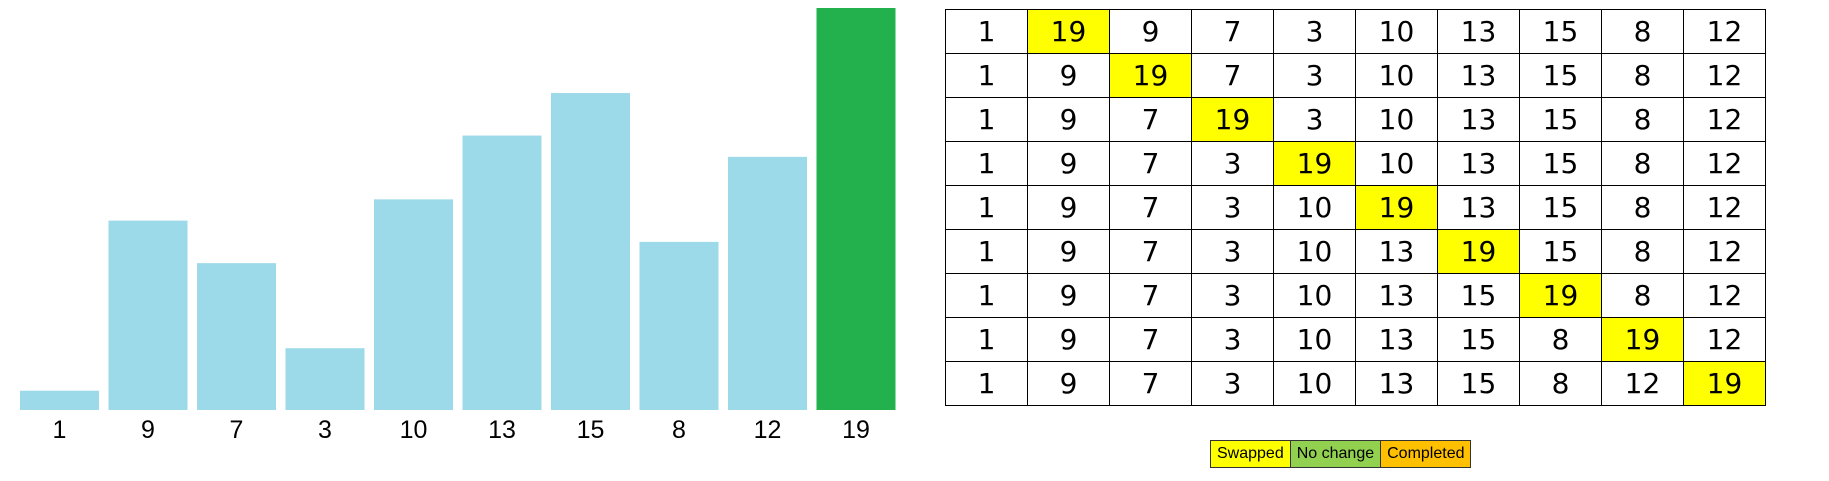 The image size is (1829, 481). What do you see at coordinates (1426, 454) in the screenshot?
I see `legend-item-completed: Completed` at bounding box center [1426, 454].